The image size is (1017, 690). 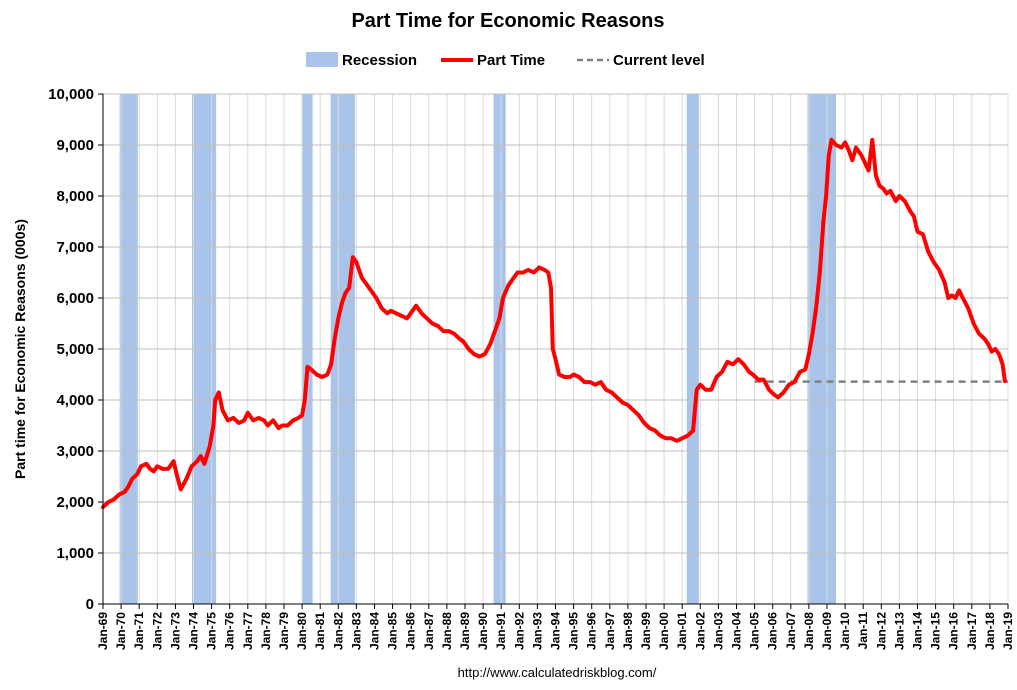 What do you see at coordinates (75, 196) in the screenshot?
I see `y-tick-label: 8,000` at bounding box center [75, 196].